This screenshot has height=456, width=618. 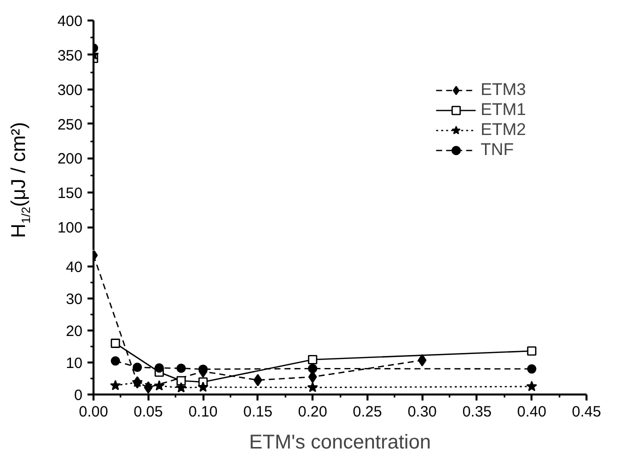 What do you see at coordinates (313, 412) in the screenshot?
I see `x-tick-label: 0.20` at bounding box center [313, 412].